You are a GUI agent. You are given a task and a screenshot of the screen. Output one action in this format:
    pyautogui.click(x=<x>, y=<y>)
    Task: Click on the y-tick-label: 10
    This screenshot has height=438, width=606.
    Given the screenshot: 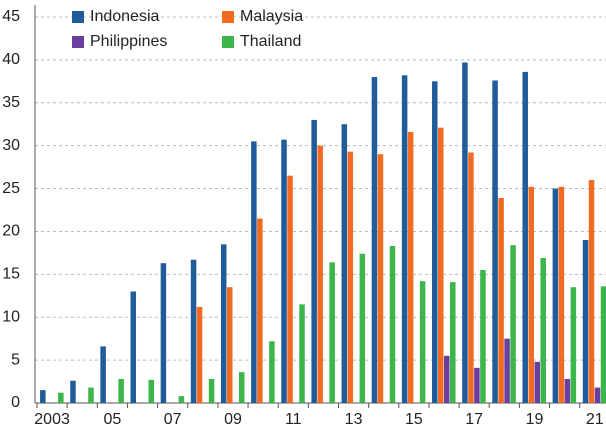 What is the action you would take?
    pyautogui.click(x=11, y=316)
    